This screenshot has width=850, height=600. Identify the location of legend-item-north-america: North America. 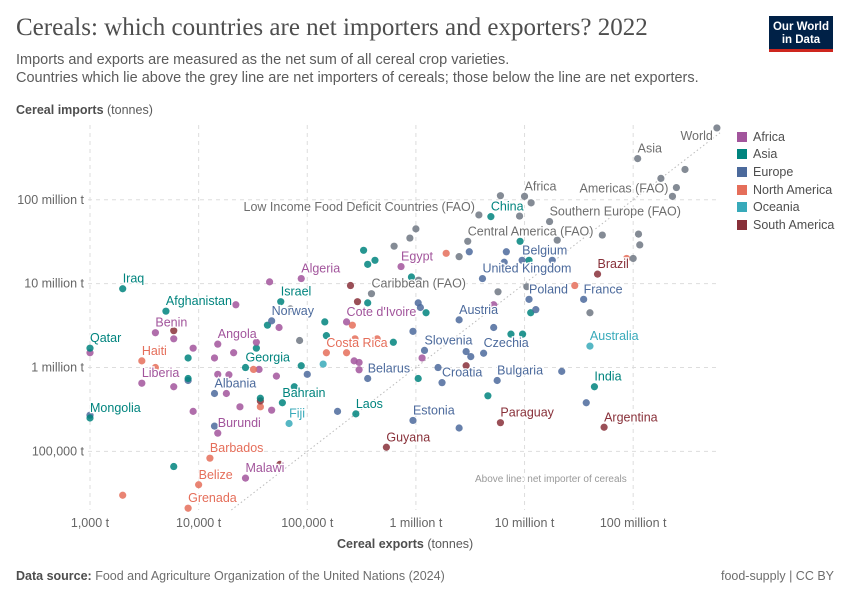
(785, 190).